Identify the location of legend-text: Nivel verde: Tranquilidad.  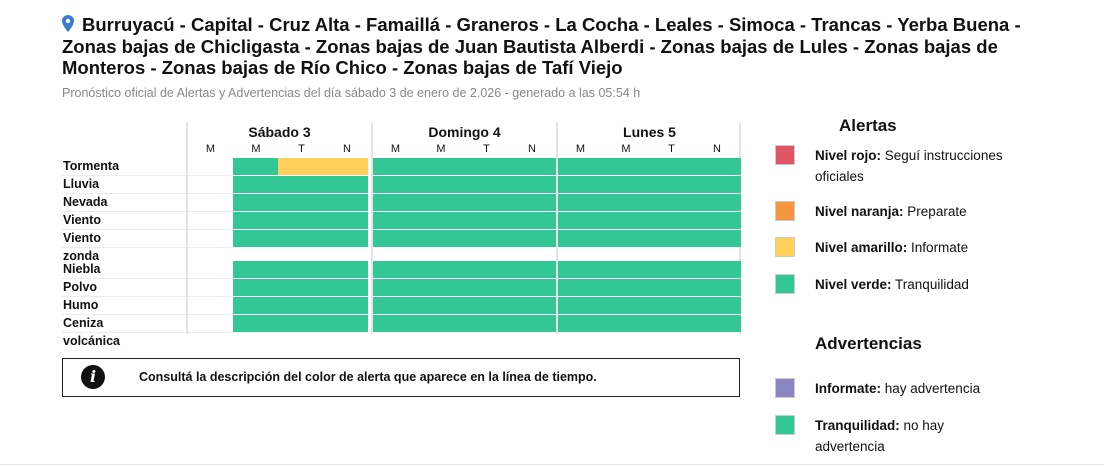
(910, 284).